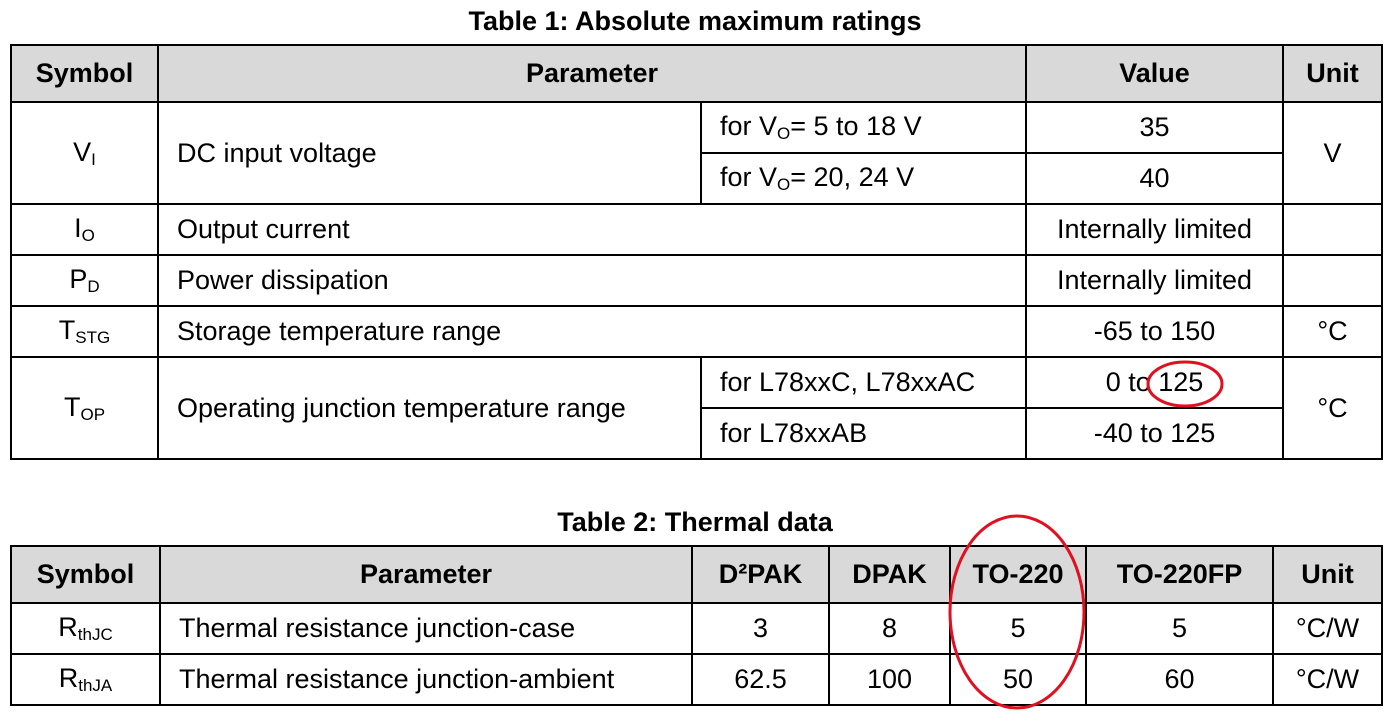  What do you see at coordinates (889, 574) in the screenshot?
I see `header-dpak: DPAK` at bounding box center [889, 574].